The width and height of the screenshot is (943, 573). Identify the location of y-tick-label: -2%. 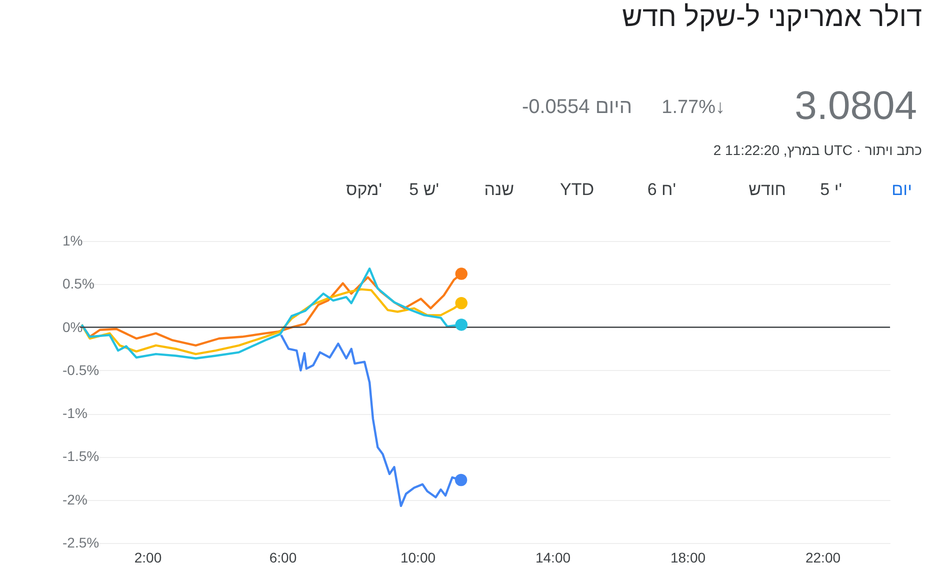
(75, 499).